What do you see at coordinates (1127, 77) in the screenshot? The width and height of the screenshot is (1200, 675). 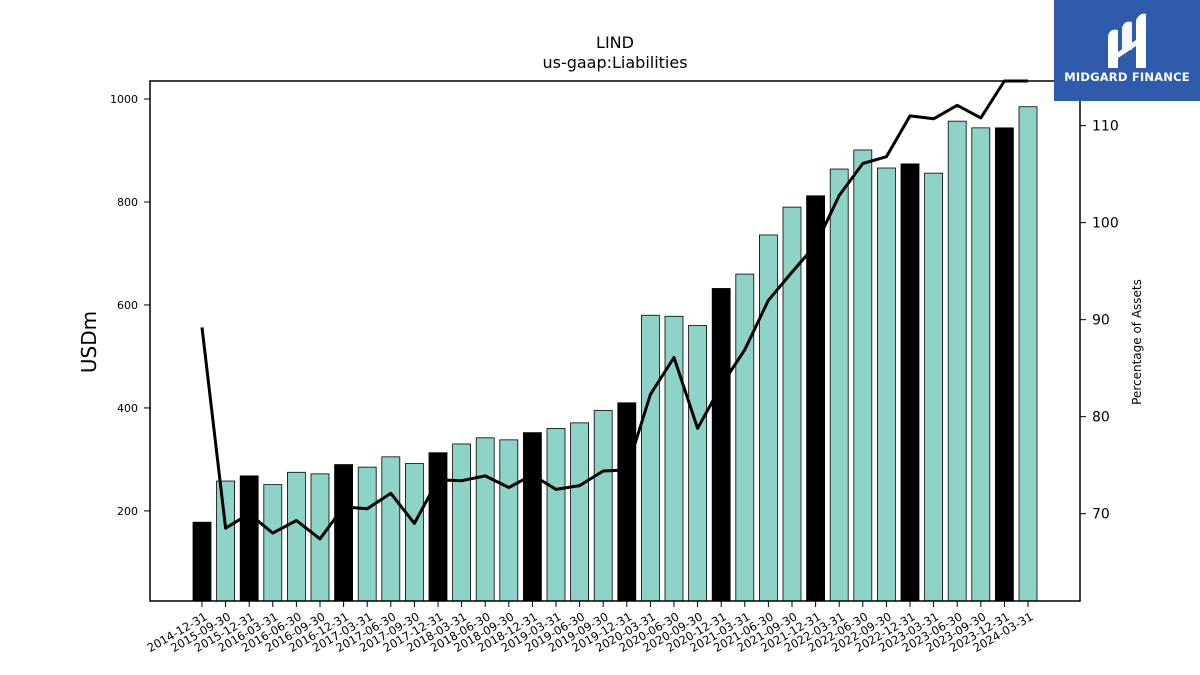 I see `brand-name: MIDGARD FINANCE` at bounding box center [1127, 77].